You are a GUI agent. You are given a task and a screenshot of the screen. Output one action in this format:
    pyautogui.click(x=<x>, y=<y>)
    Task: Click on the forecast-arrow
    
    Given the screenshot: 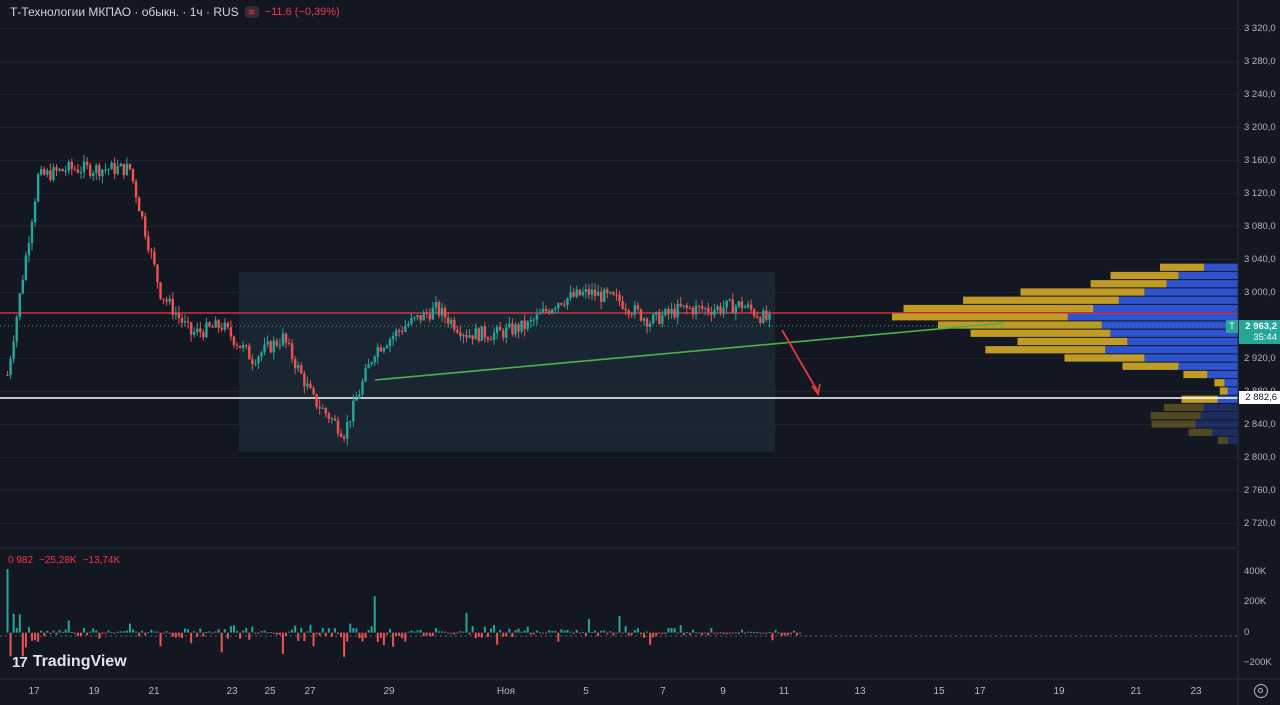 What is the action you would take?
    pyautogui.click(x=801, y=363)
    